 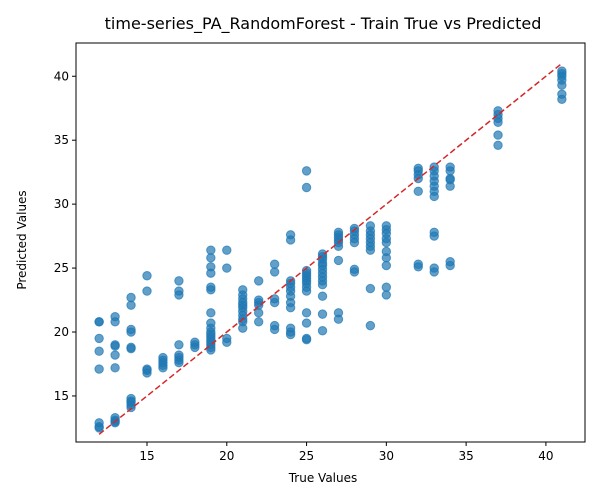 I want to click on y-tick-label: 30, so click(x=61, y=204).